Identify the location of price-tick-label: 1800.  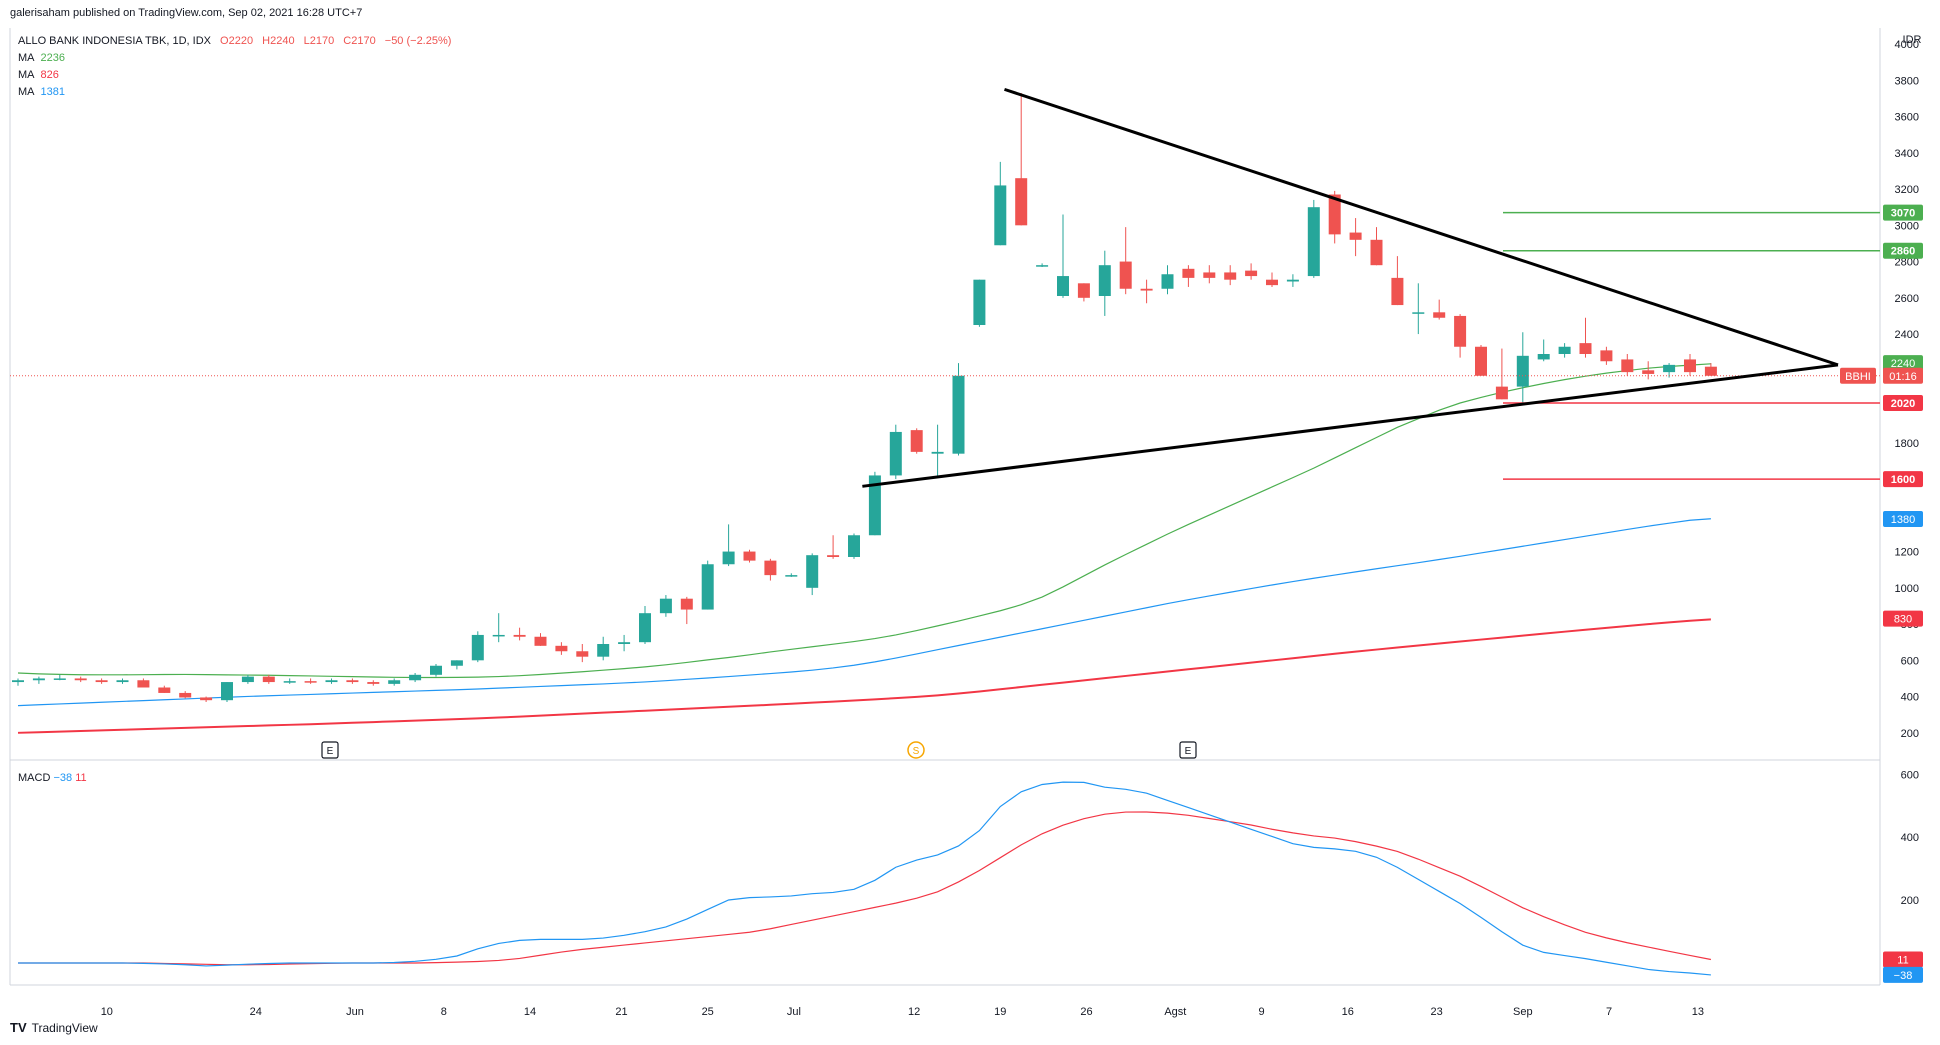
(1907, 444).